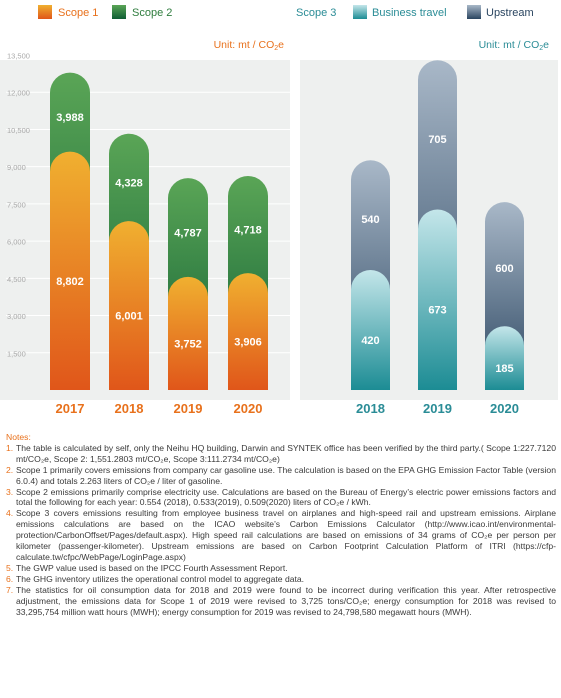 This screenshot has height=698, width=561. What do you see at coordinates (105, 12) in the screenshot?
I see `legend-left: Scope 1 Scope 2` at bounding box center [105, 12].